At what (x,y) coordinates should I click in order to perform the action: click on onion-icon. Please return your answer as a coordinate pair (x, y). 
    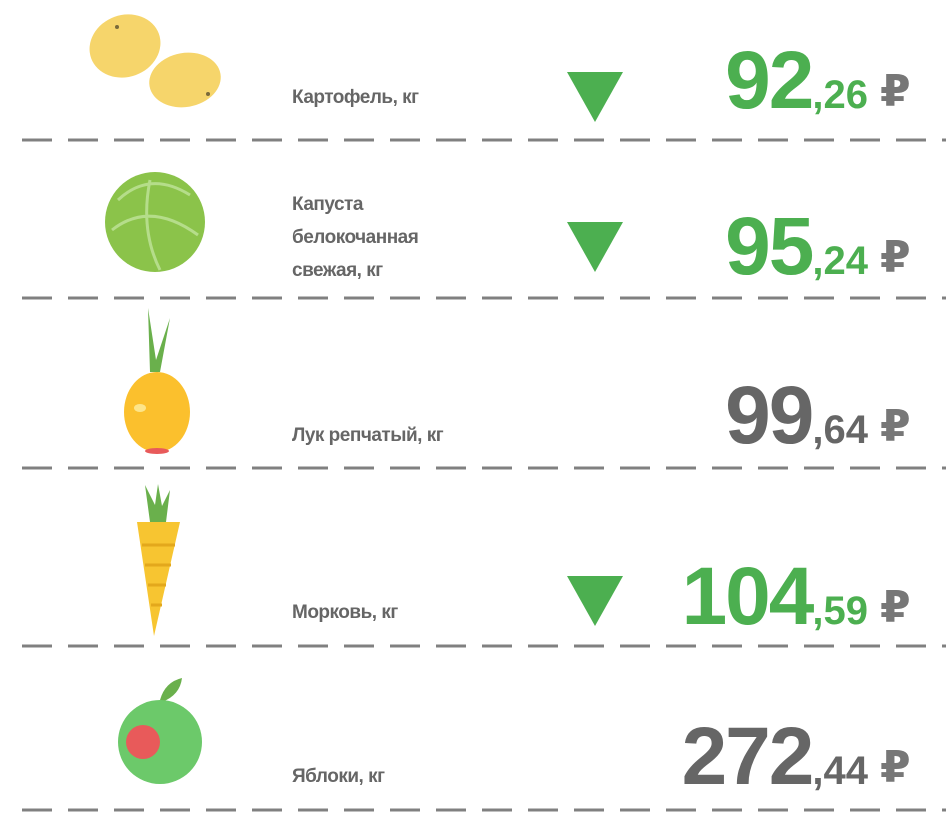
    Looking at the image, I should click on (157, 381).